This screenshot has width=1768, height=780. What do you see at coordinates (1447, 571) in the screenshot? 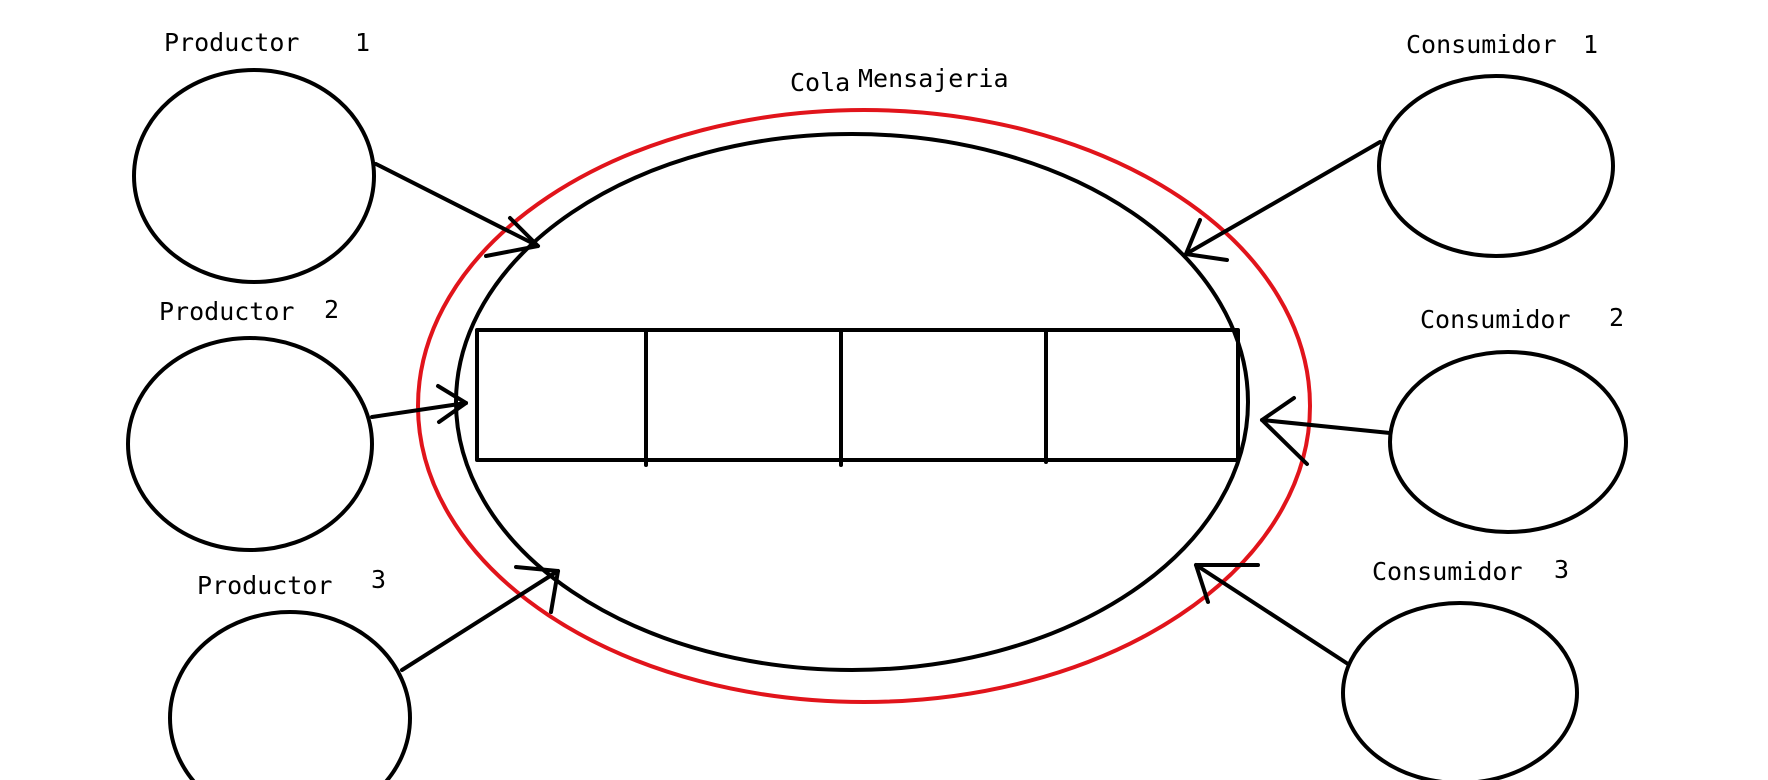
I see `consumer-3-label: Consumidor` at bounding box center [1447, 571].